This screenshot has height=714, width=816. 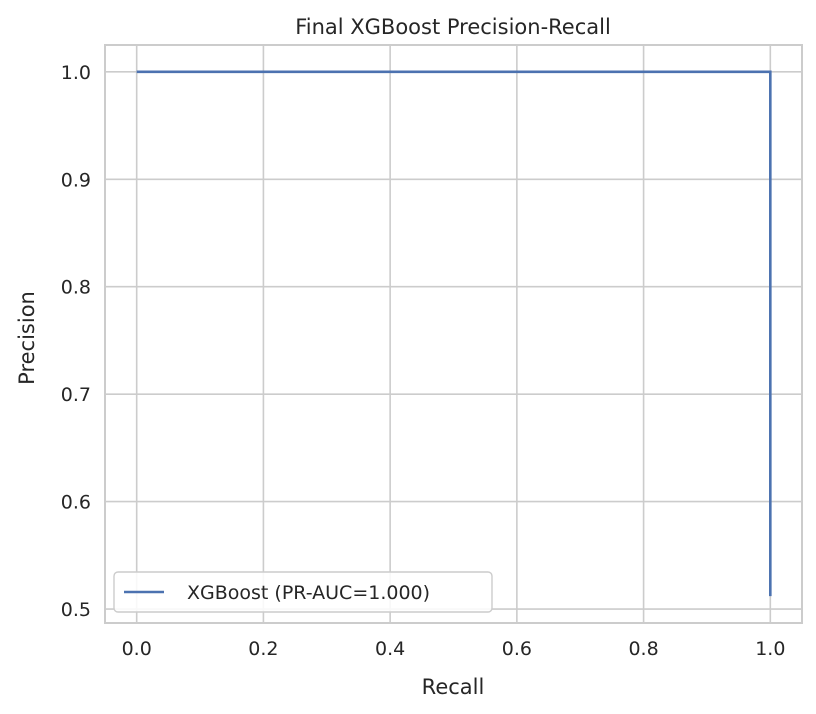 What do you see at coordinates (137, 649) in the screenshot?
I see `x-tick-label: 0.0` at bounding box center [137, 649].